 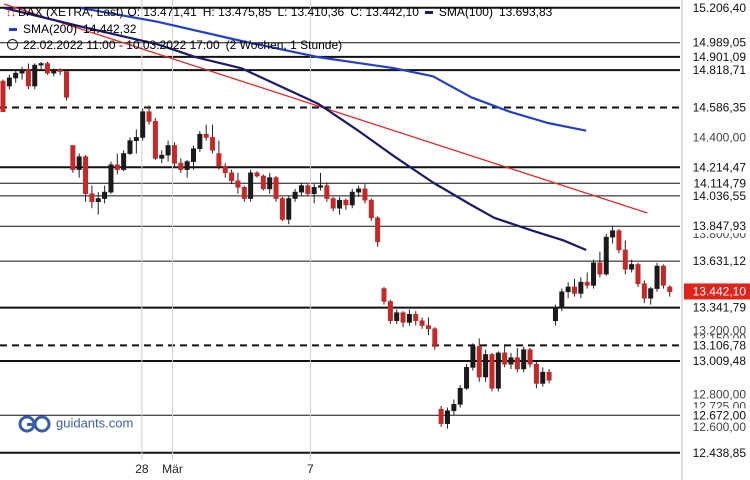 I want to click on low-value: L: 13.410,36, so click(x=311, y=12).